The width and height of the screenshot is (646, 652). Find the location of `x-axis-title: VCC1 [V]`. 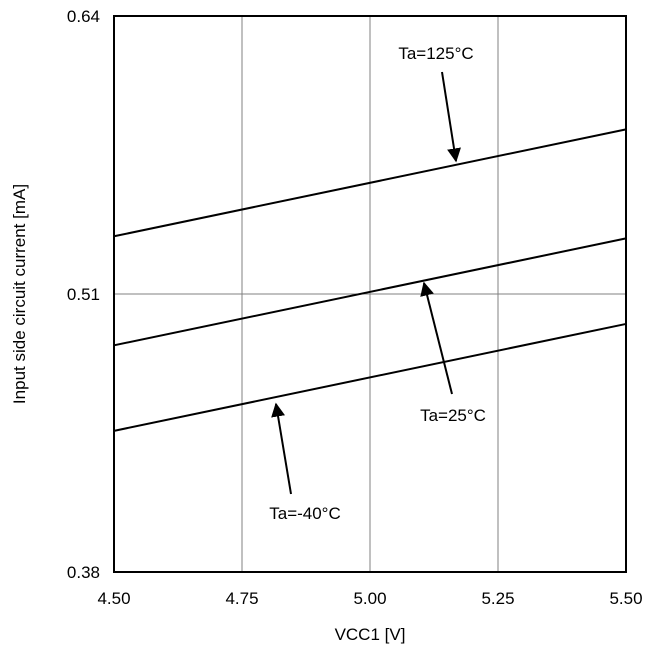

x-axis-title: VCC1 [V] is located at coordinates (370, 634).